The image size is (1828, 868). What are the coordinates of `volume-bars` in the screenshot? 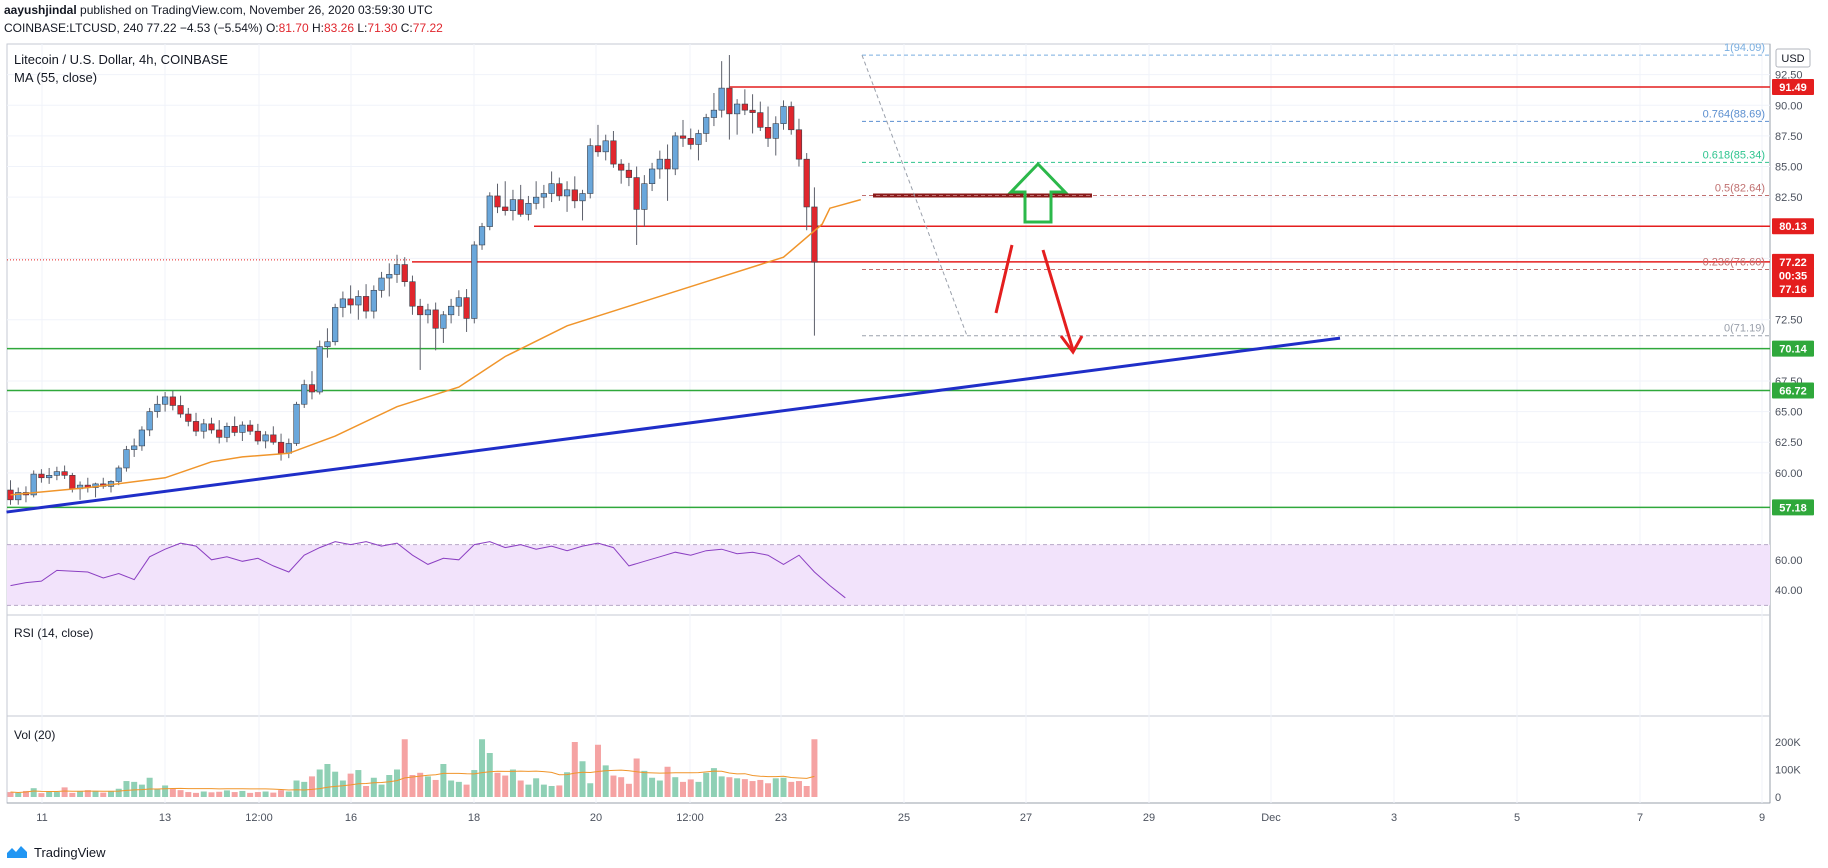 It's located at (412, 768).